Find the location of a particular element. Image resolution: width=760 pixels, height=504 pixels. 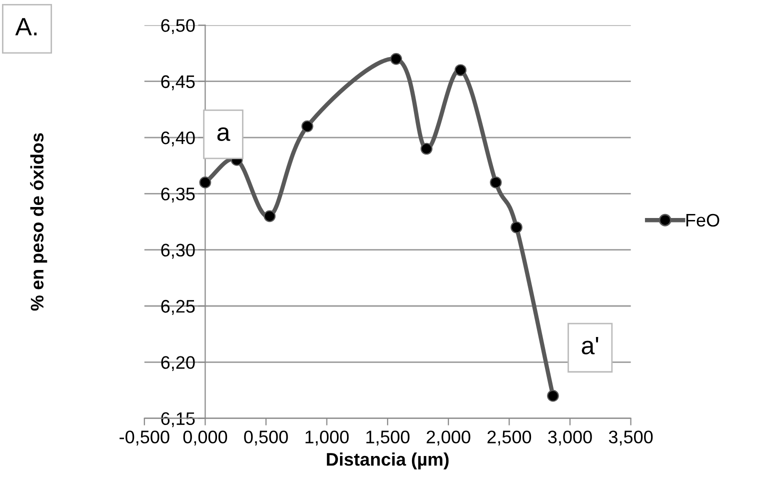

y-tick-label: 6,40 is located at coordinates (178, 138).